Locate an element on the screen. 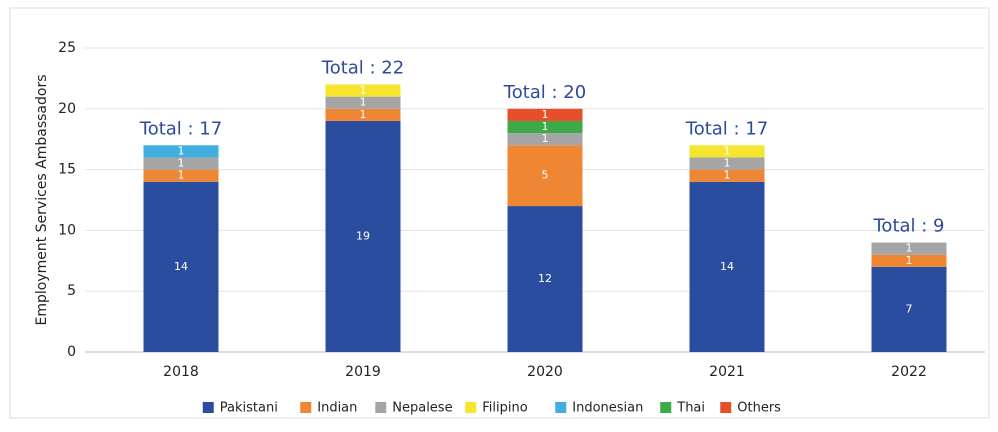 Image resolution: width=998 pixels, height=432 pixels. data-label: 19 is located at coordinates (363, 235).